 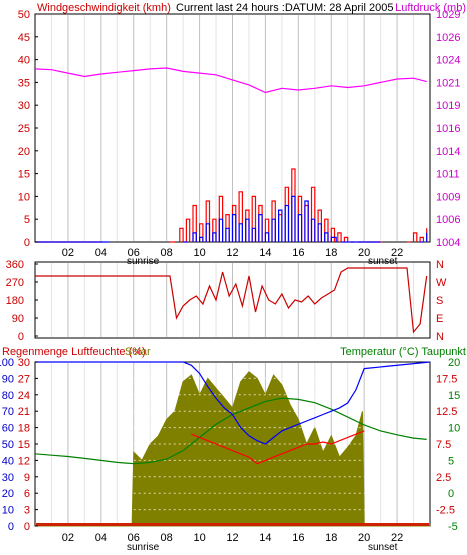 I want to click on temperature-tick-label: 20, so click(x=454, y=363).